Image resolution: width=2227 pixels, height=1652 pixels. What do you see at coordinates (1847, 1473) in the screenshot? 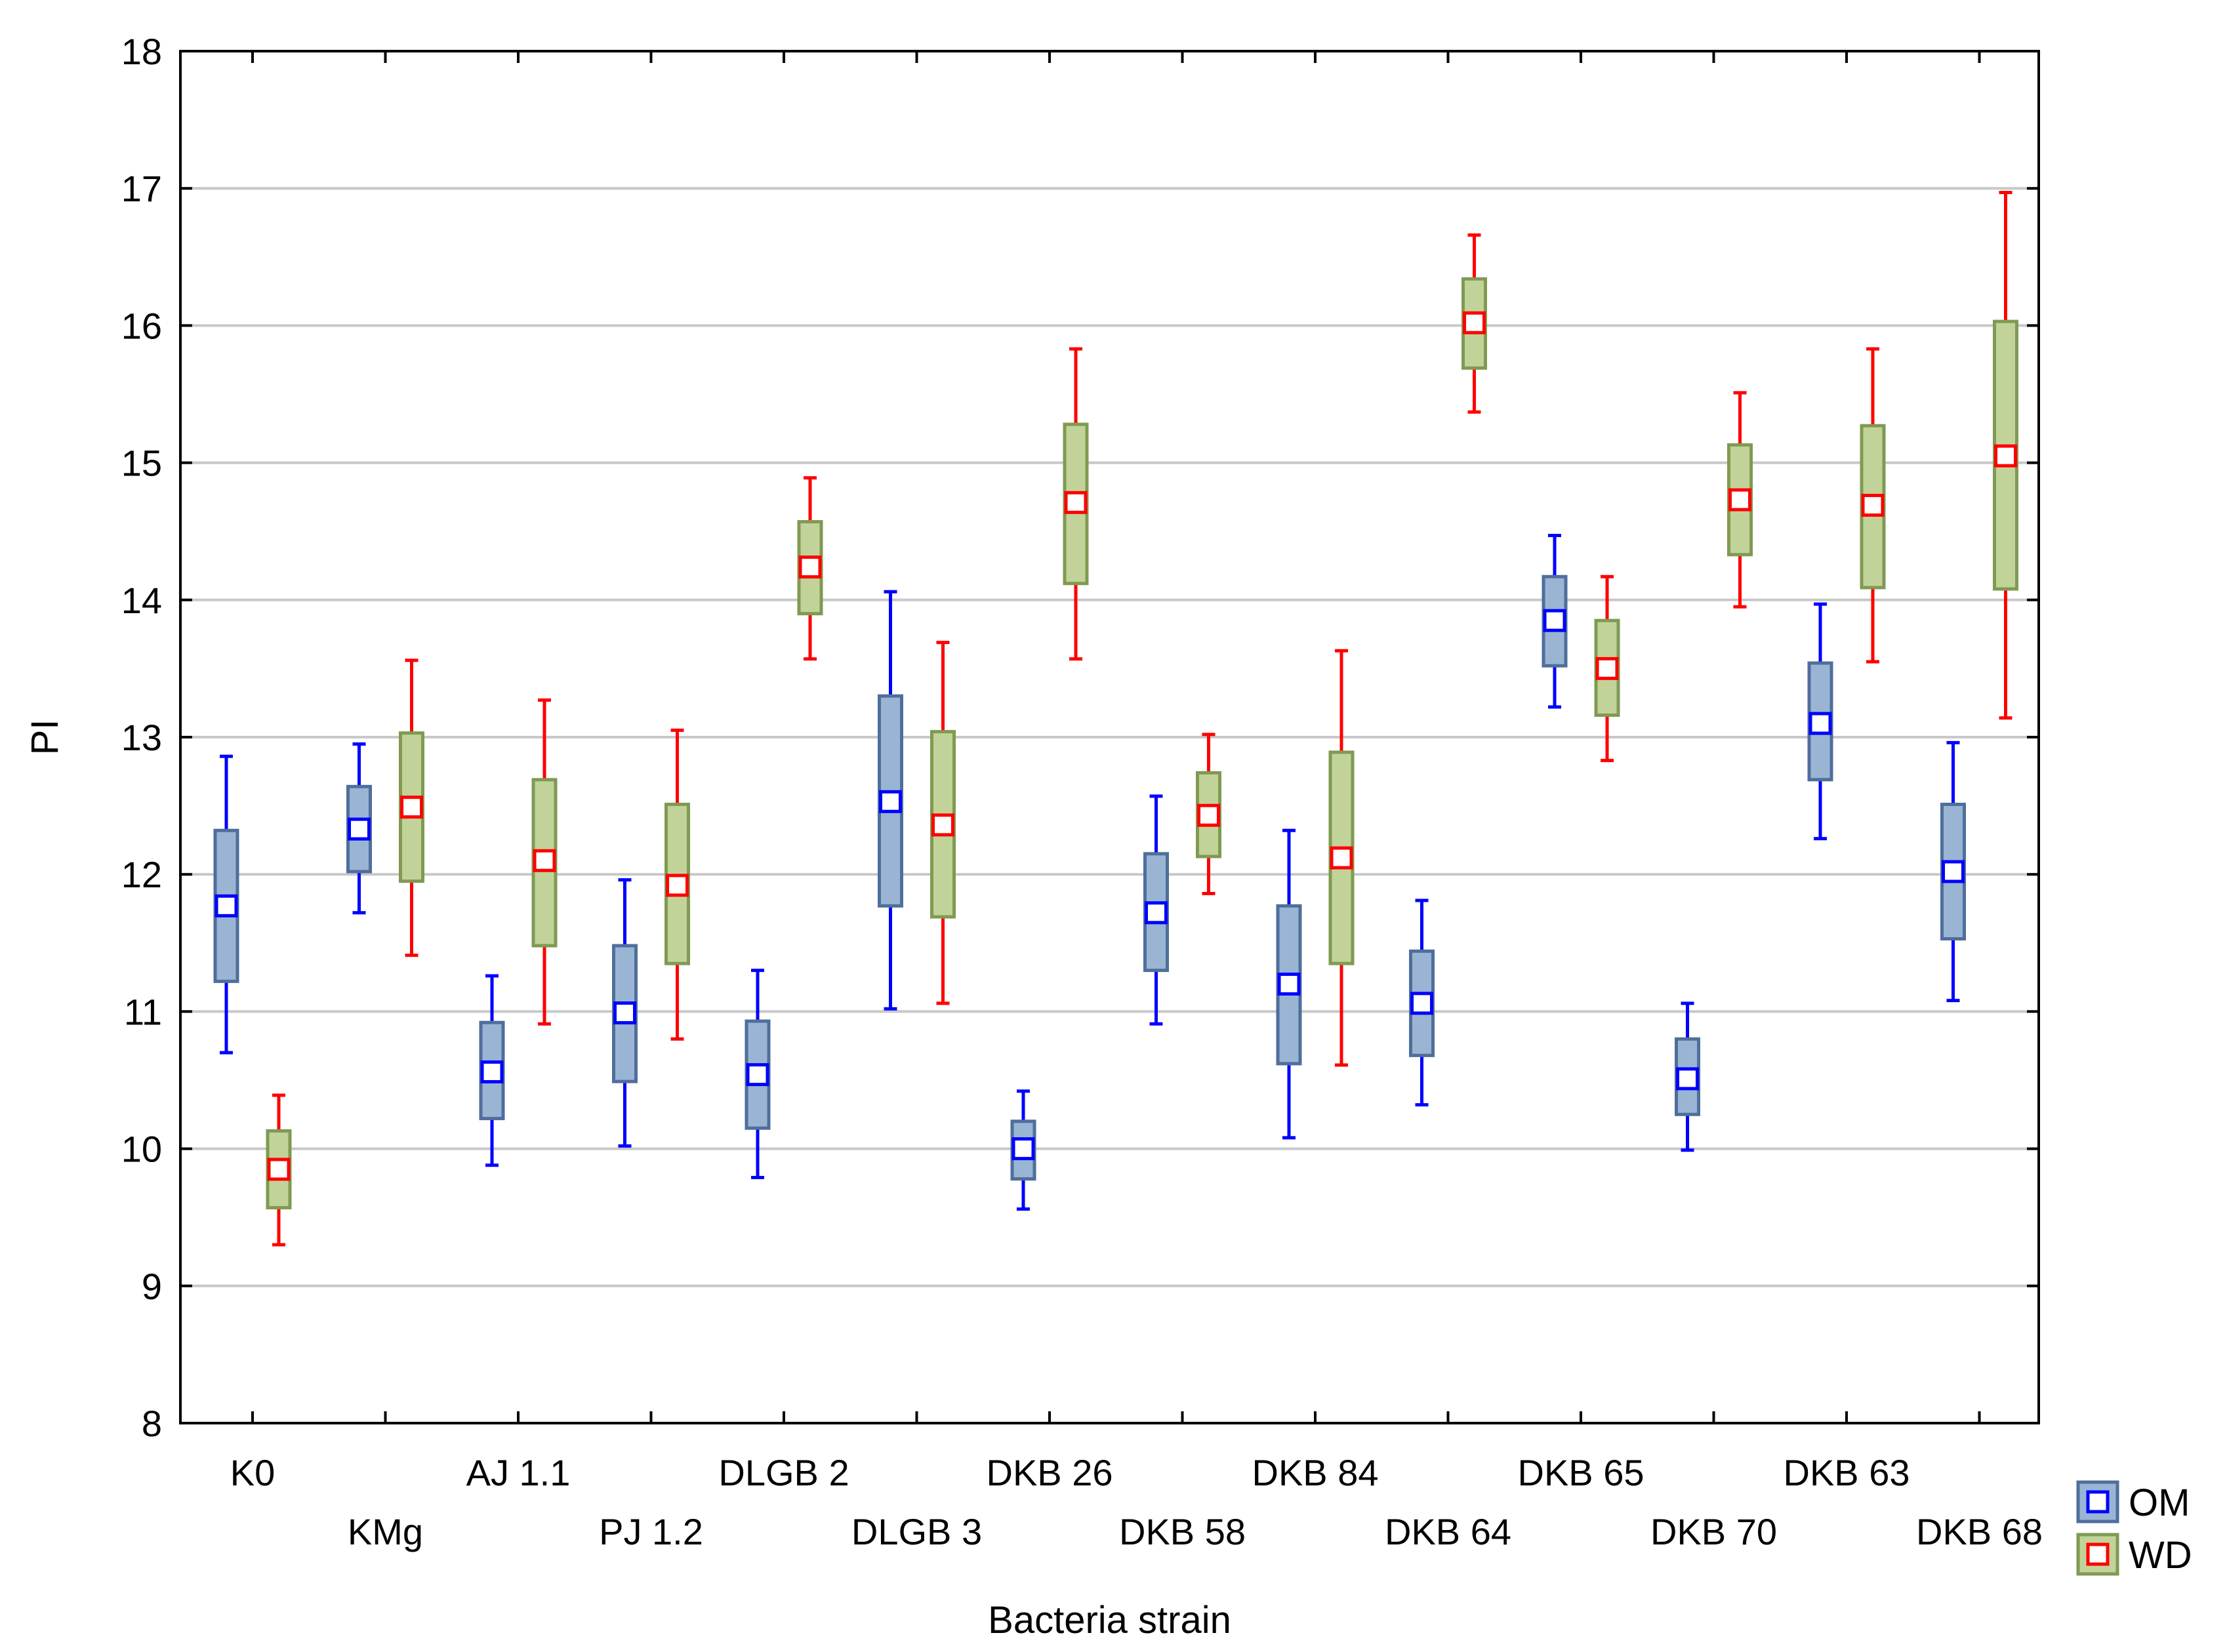
I see `x-tick-label: DKB 63` at bounding box center [1847, 1473].